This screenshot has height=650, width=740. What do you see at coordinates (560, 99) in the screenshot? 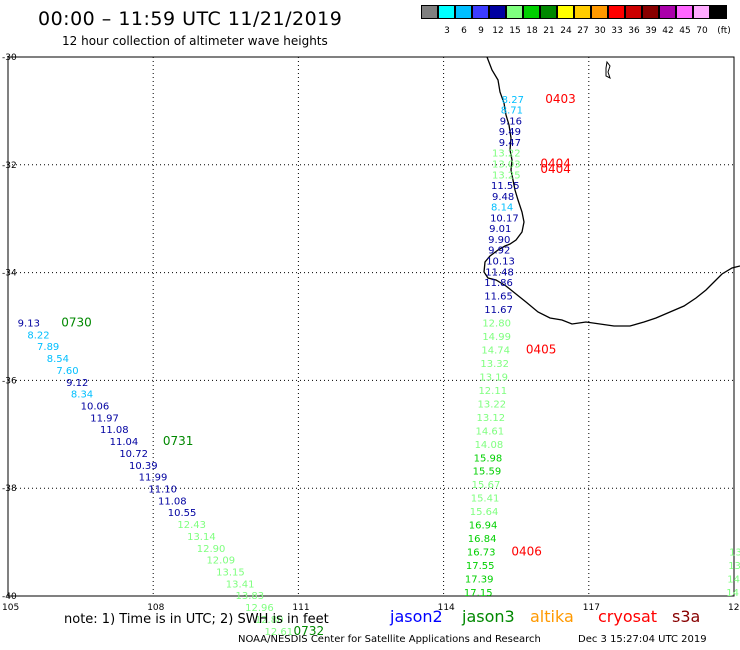
I see `pass-time-label: 0403` at bounding box center [560, 99].